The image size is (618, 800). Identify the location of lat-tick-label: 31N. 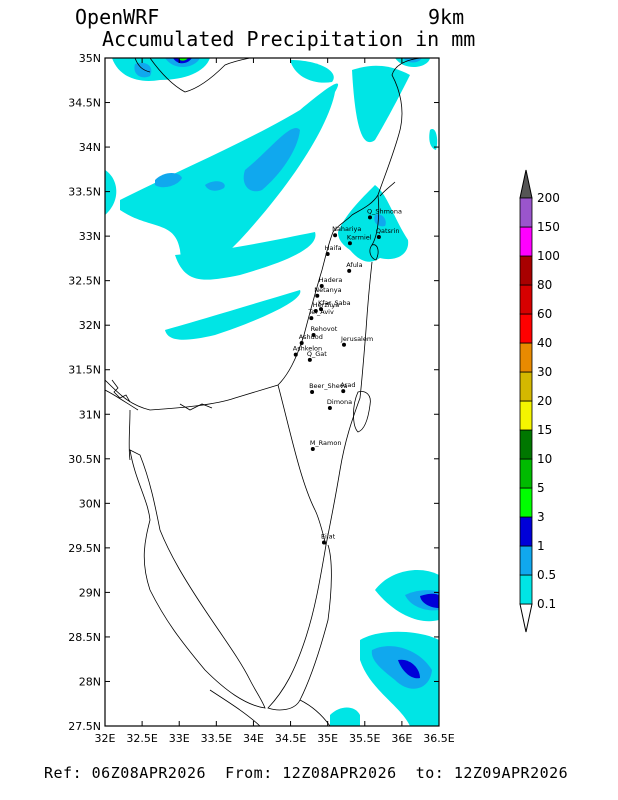
(90, 414).